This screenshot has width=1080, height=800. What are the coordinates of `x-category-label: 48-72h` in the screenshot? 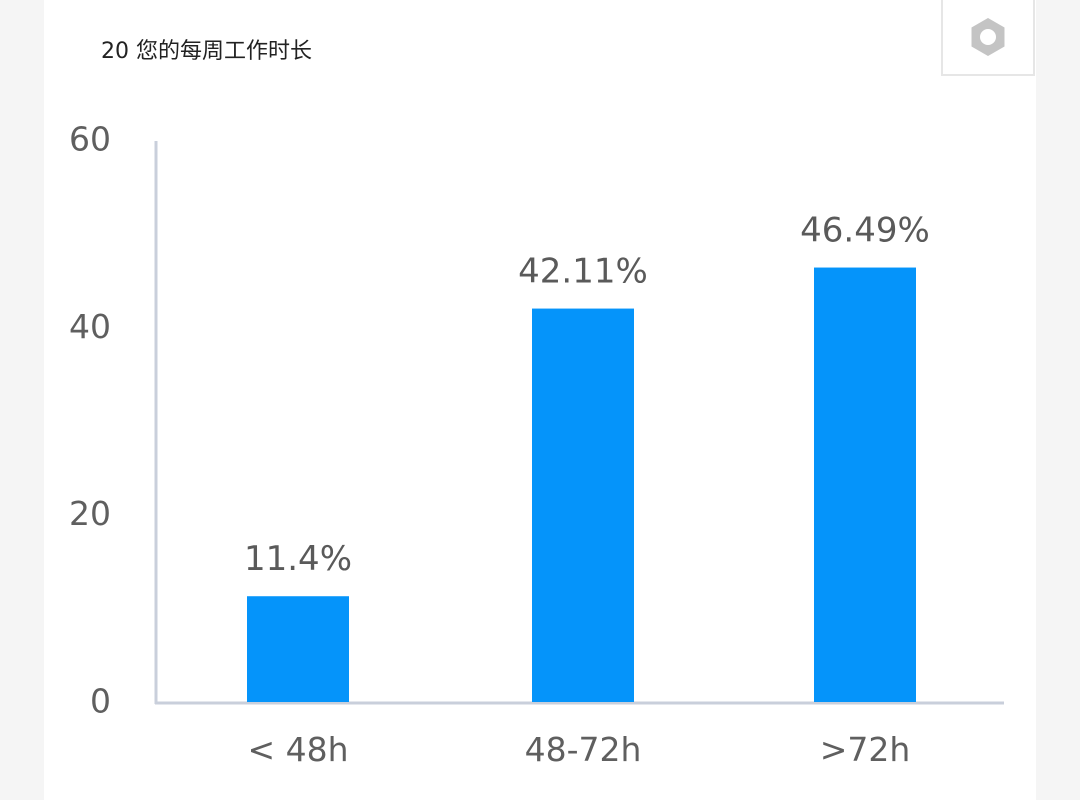 It's located at (583, 749).